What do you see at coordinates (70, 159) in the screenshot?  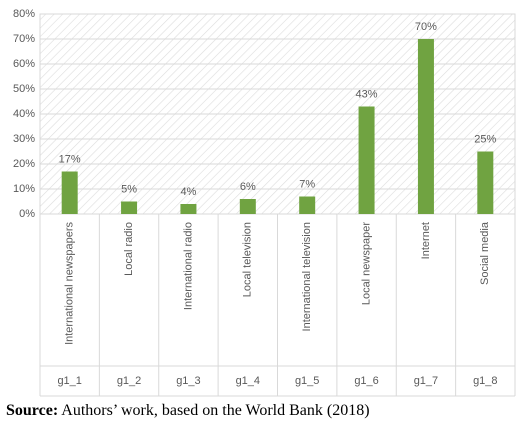 I see `value-label: 17%` at bounding box center [70, 159].